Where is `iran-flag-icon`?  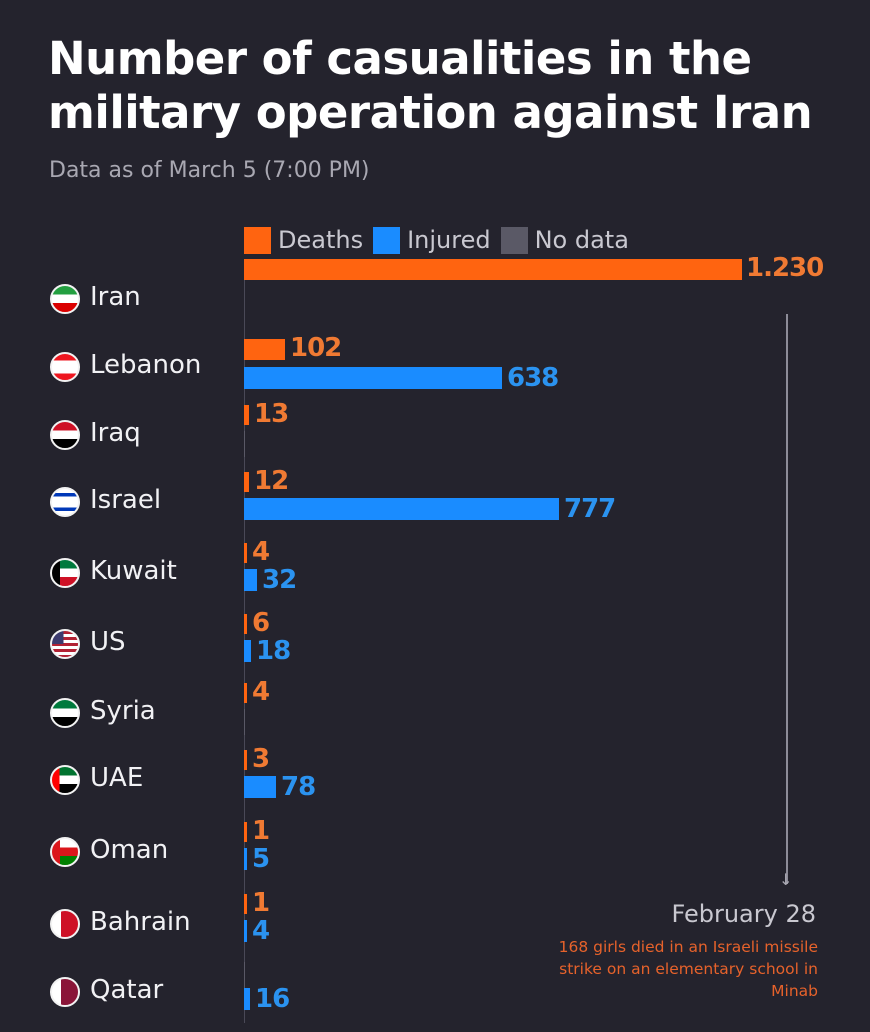 iran-flag-icon is located at coordinates (65, 299).